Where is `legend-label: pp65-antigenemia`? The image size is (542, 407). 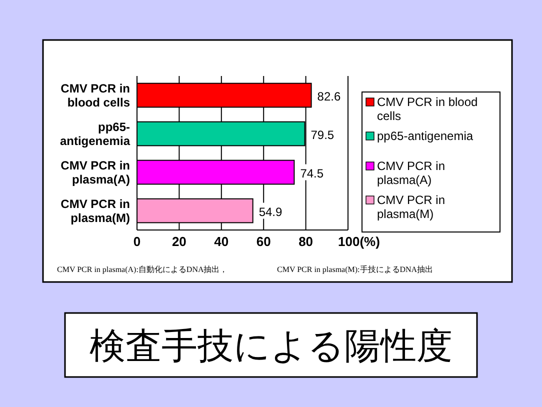
legend-label: pp65-antigenemia is located at coordinates (425, 136).